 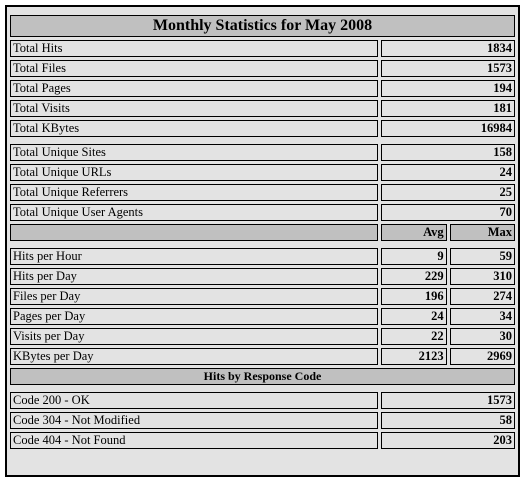 What do you see at coordinates (482, 336) in the screenshot?
I see `max-value: 30` at bounding box center [482, 336].